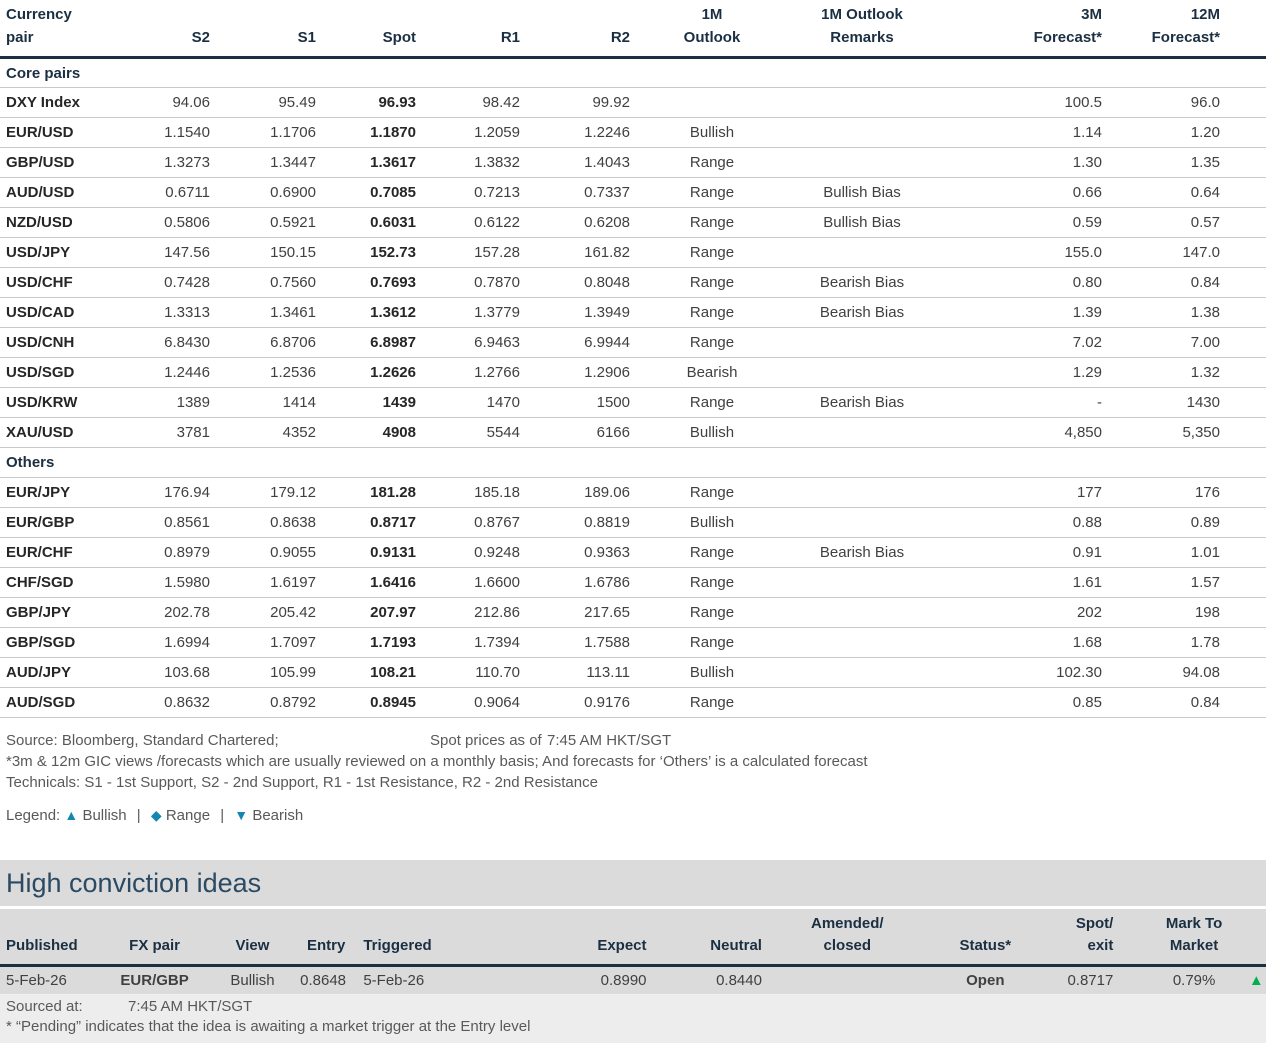 The width and height of the screenshot is (1266, 1043). Describe the element at coordinates (1027, 222) in the screenshot. I see `forecast-3m-cell: 0.59` at that location.